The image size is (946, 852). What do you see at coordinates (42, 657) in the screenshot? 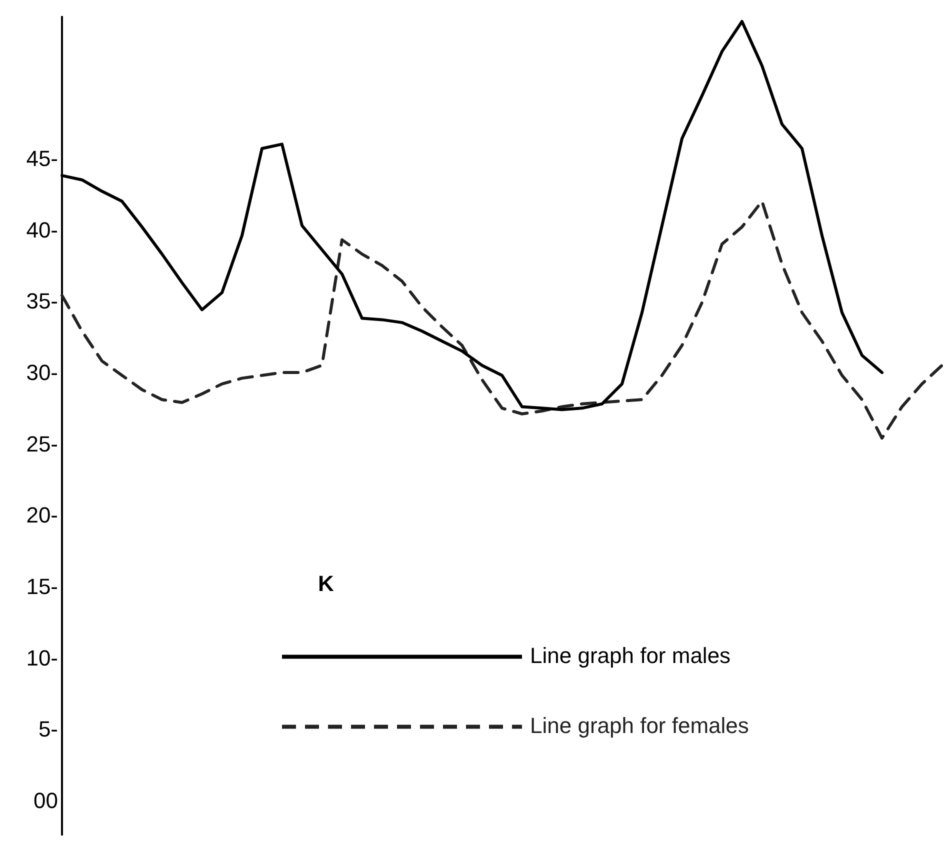
I see `y-tick-label: 10-` at bounding box center [42, 657].